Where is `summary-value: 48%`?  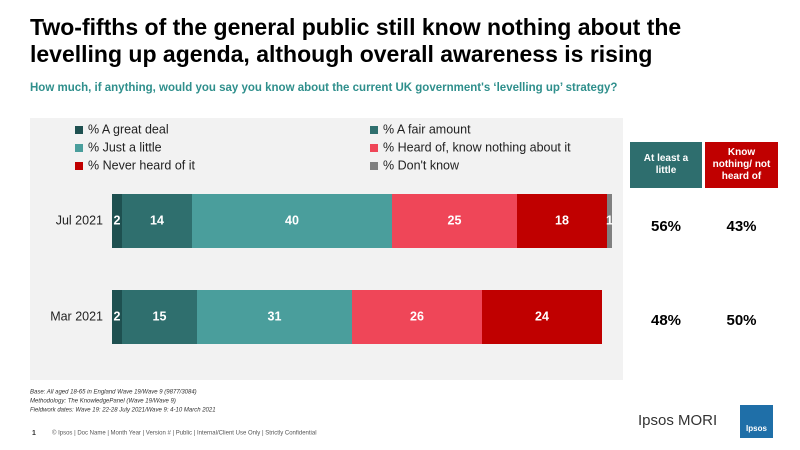 summary-value: 48% is located at coordinates (666, 320).